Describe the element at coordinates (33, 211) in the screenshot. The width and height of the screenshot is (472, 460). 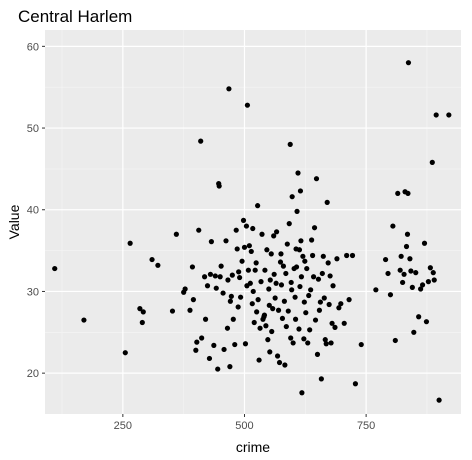
I see `y-tick-label: 40` at that location.